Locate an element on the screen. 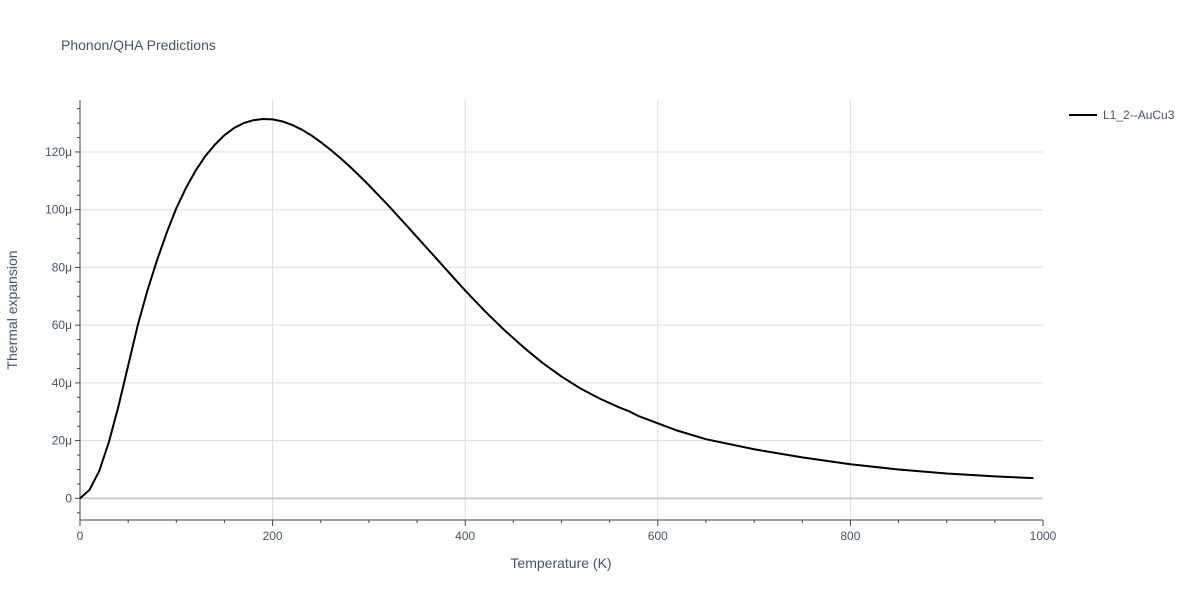  chart-title: Phonon/QHA Predictions is located at coordinates (138, 45).